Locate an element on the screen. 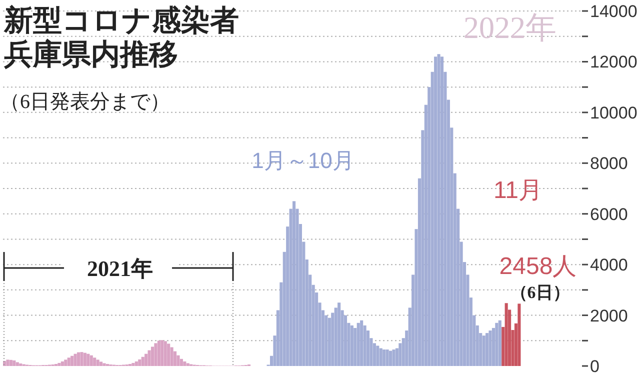  annotation: （6日） is located at coordinates (540, 292).